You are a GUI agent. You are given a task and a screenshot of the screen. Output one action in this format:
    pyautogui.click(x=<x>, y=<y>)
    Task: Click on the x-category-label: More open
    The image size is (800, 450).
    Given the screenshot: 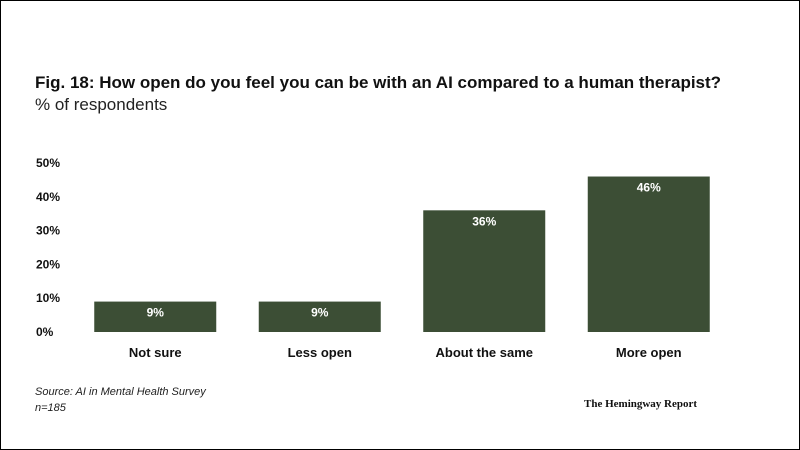 What is the action you would take?
    pyautogui.click(x=649, y=352)
    